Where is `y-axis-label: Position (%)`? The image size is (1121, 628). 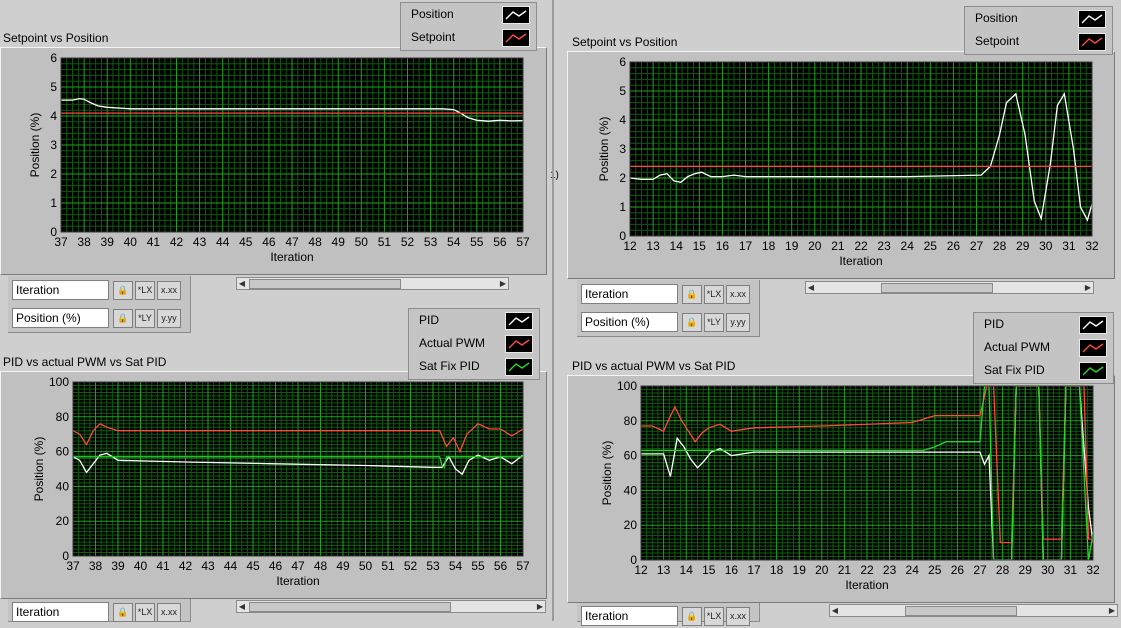 y-axis-label: Position (%) is located at coordinates (39, 469).